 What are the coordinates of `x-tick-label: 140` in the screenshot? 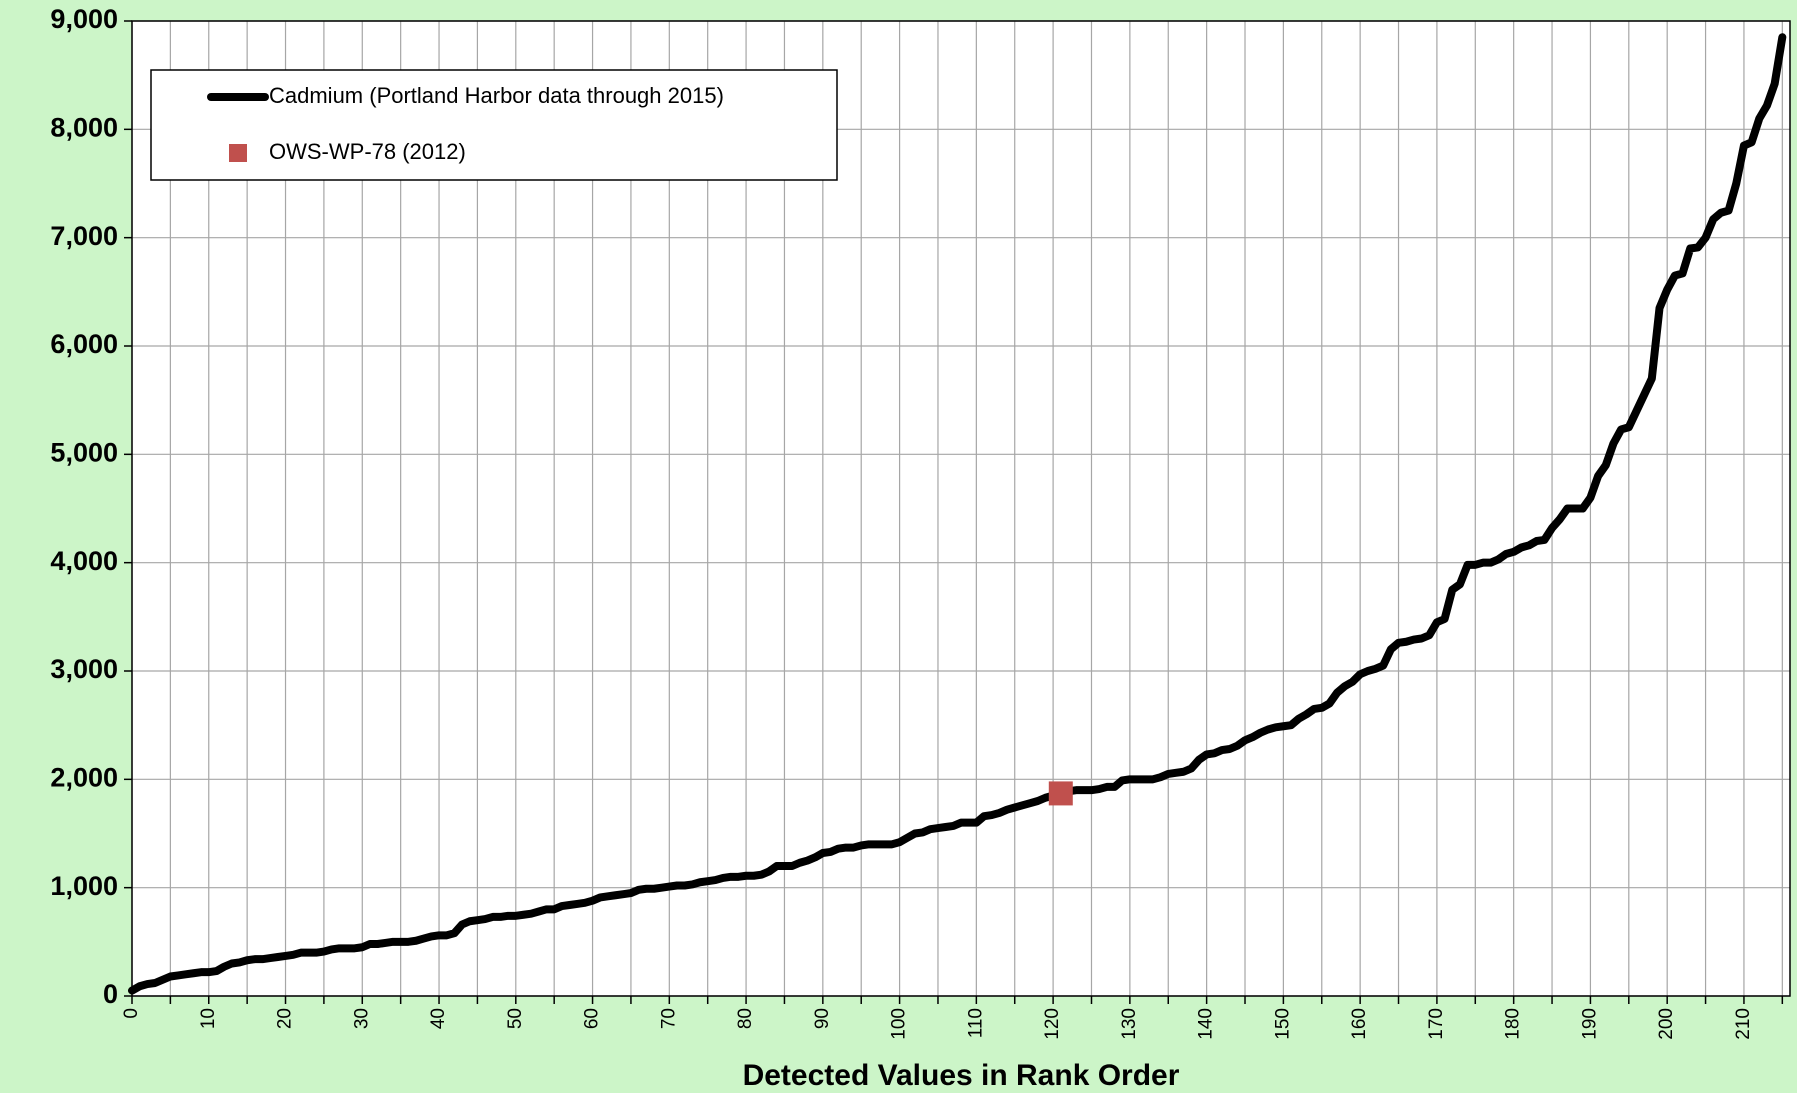 It's located at (1206, 1024).